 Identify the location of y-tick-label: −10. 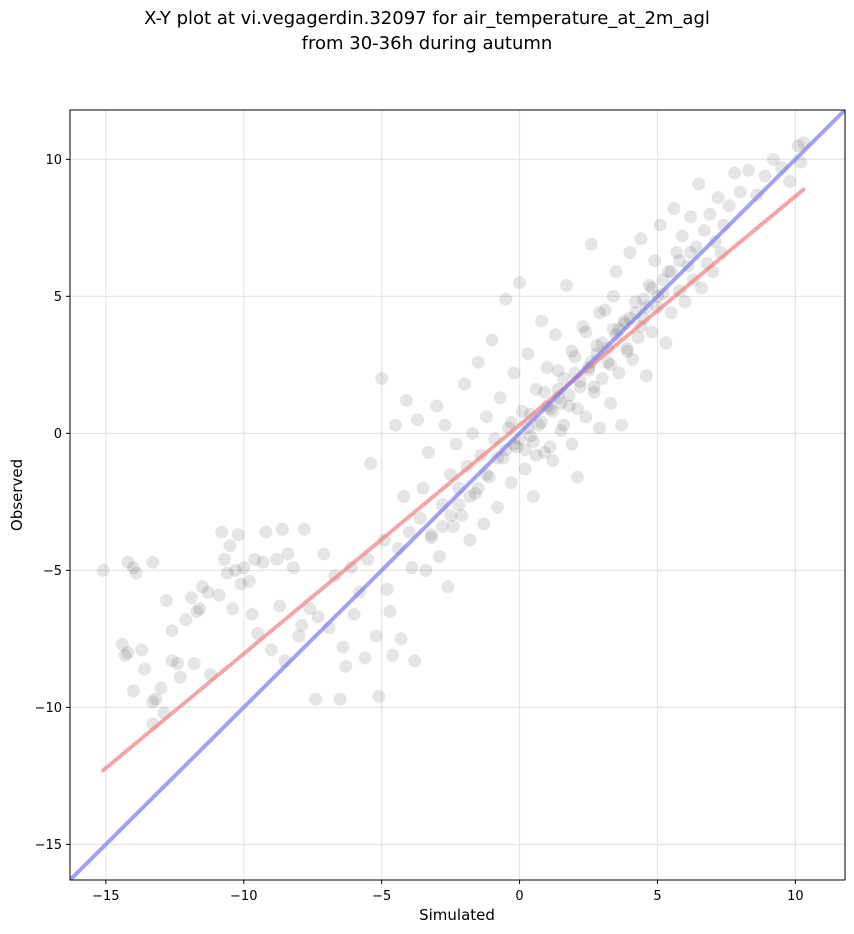
(48, 708).